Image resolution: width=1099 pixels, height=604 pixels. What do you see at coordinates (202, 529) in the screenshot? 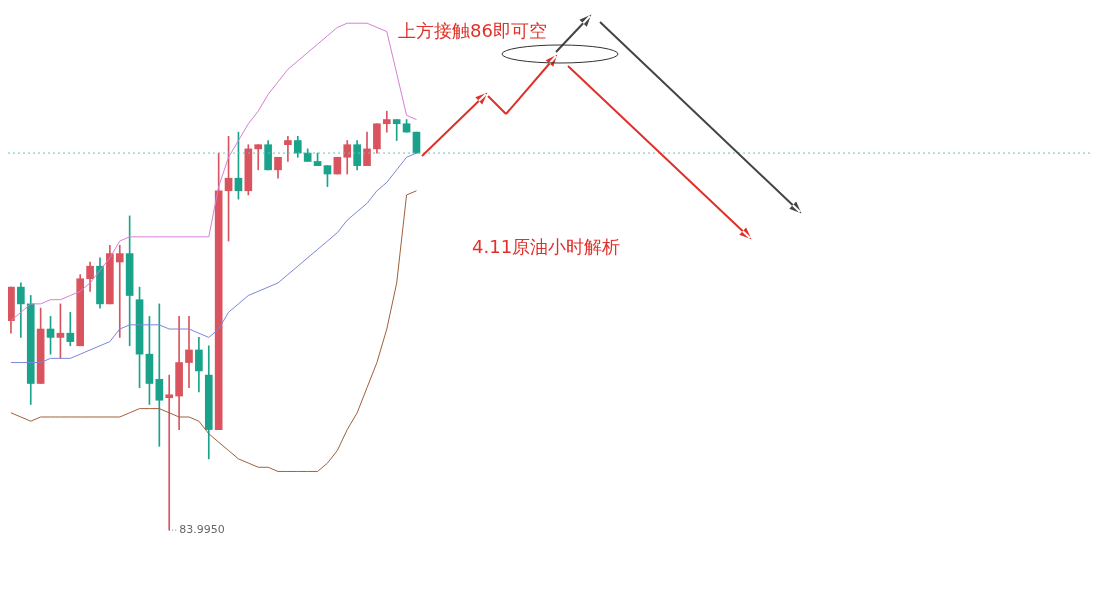
I see `annotation: 83.9950` at bounding box center [202, 529].